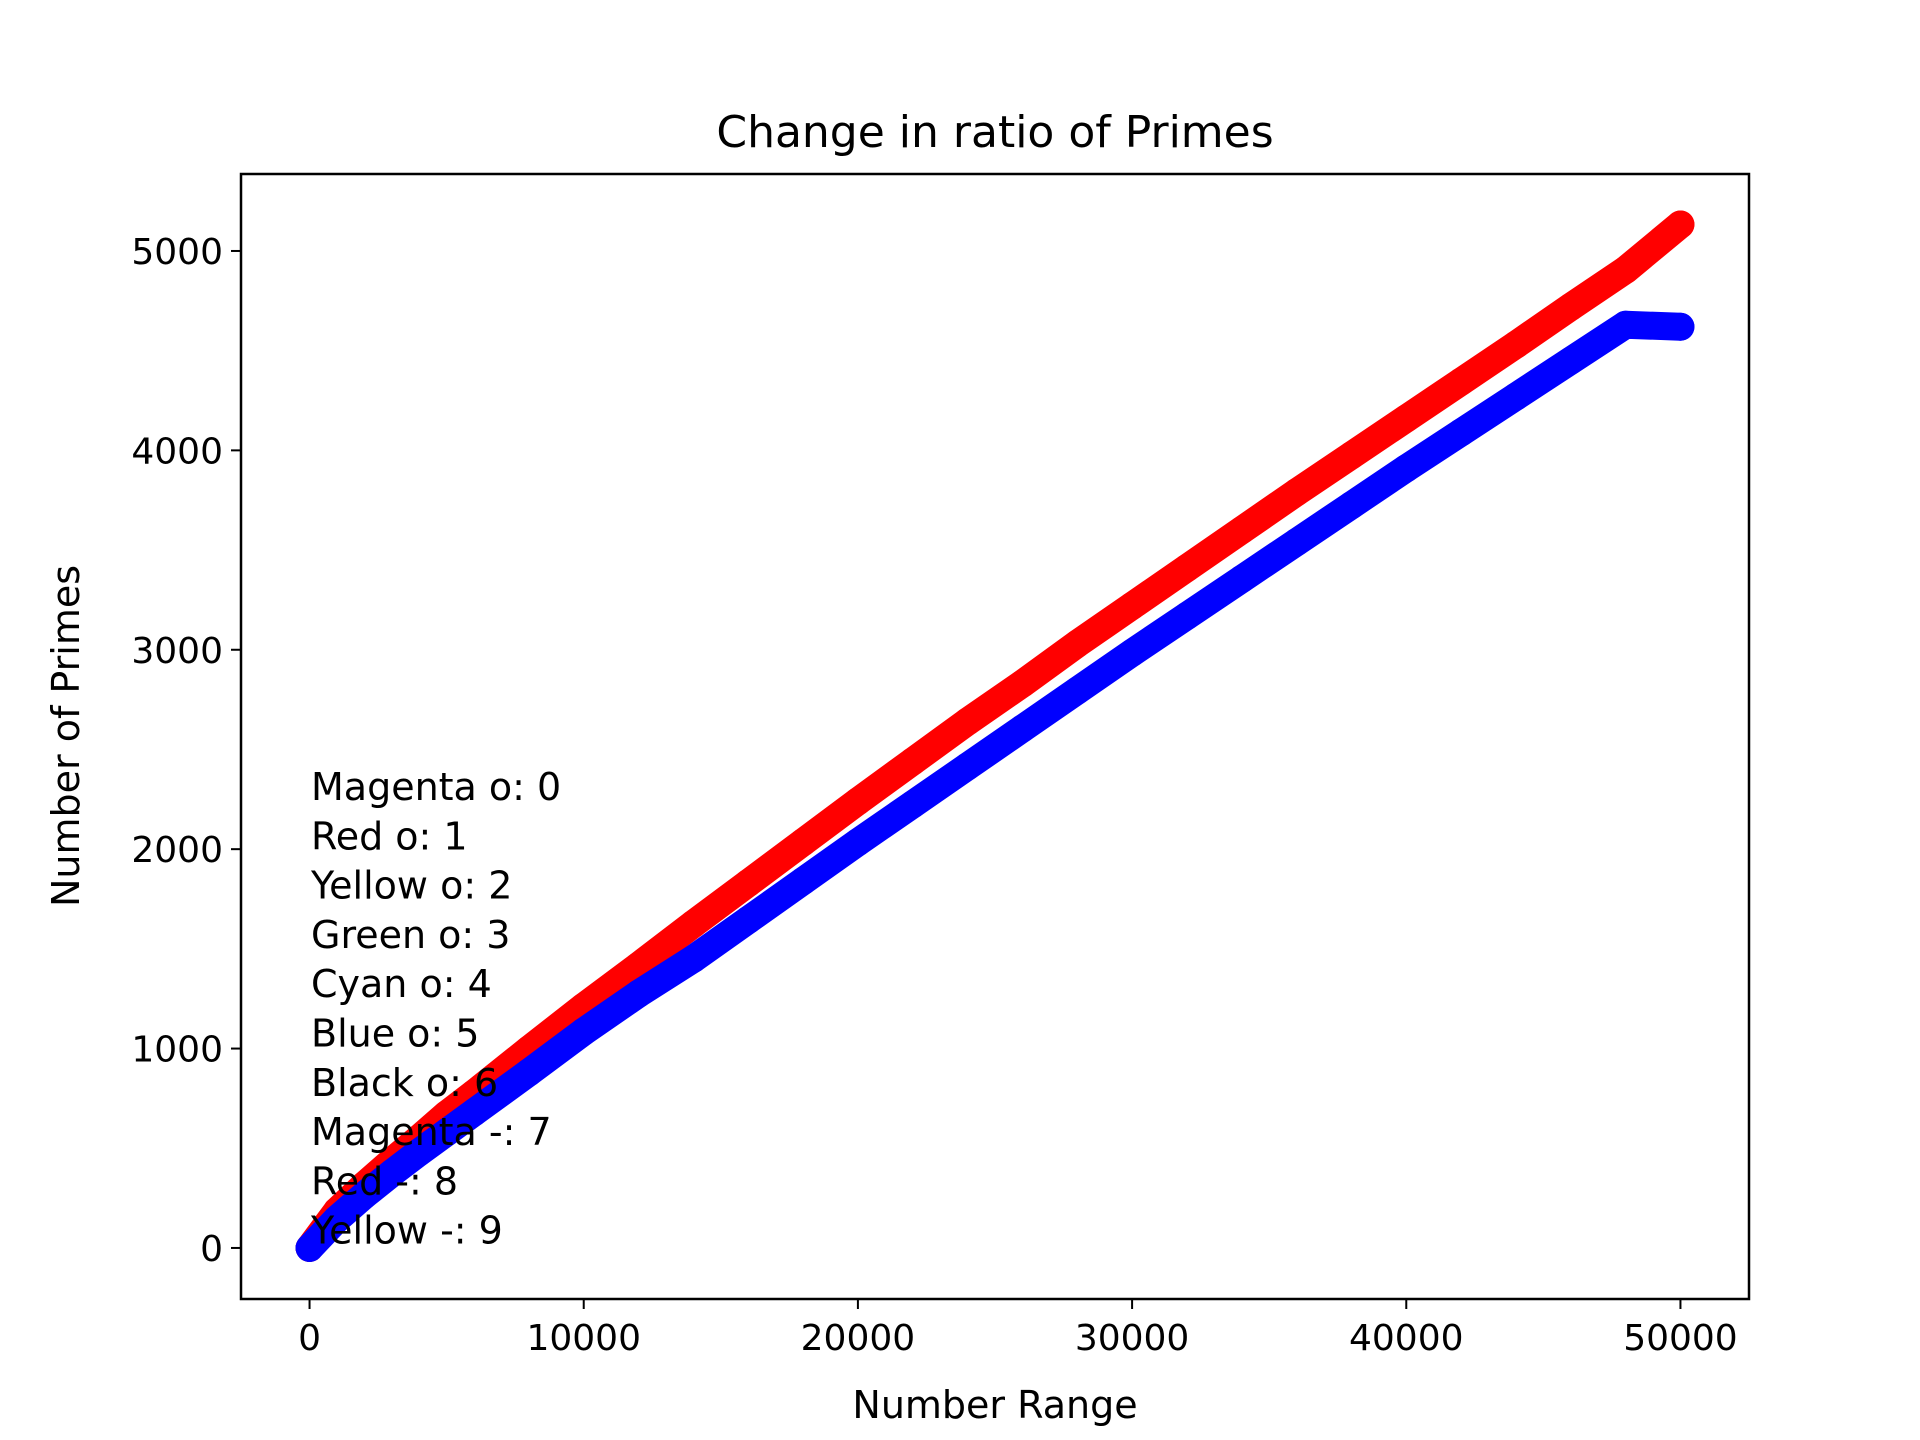 This screenshot has width=1920, height=1440. What do you see at coordinates (177, 451) in the screenshot?
I see `y-tick-label: 4000` at bounding box center [177, 451].